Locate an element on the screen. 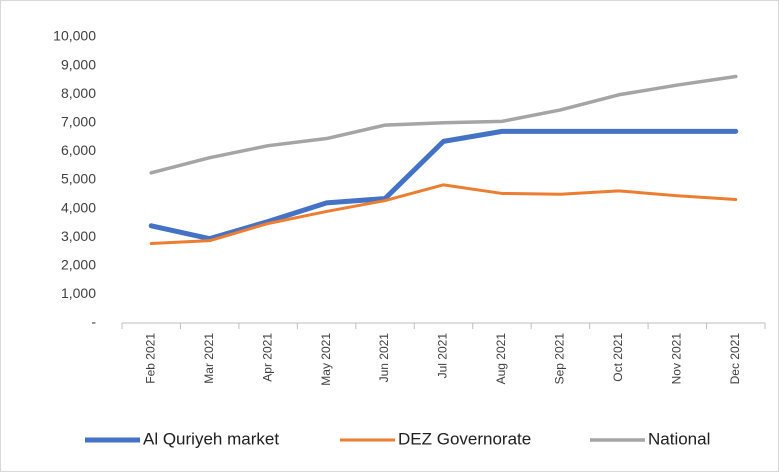 This screenshot has height=472, width=779. y-tick-label: 8,000 is located at coordinates (78, 93).